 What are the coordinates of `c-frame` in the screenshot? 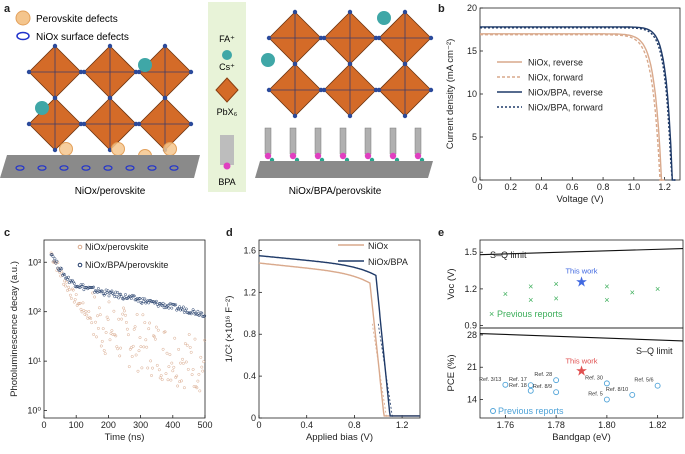 It's located at (124, 329).